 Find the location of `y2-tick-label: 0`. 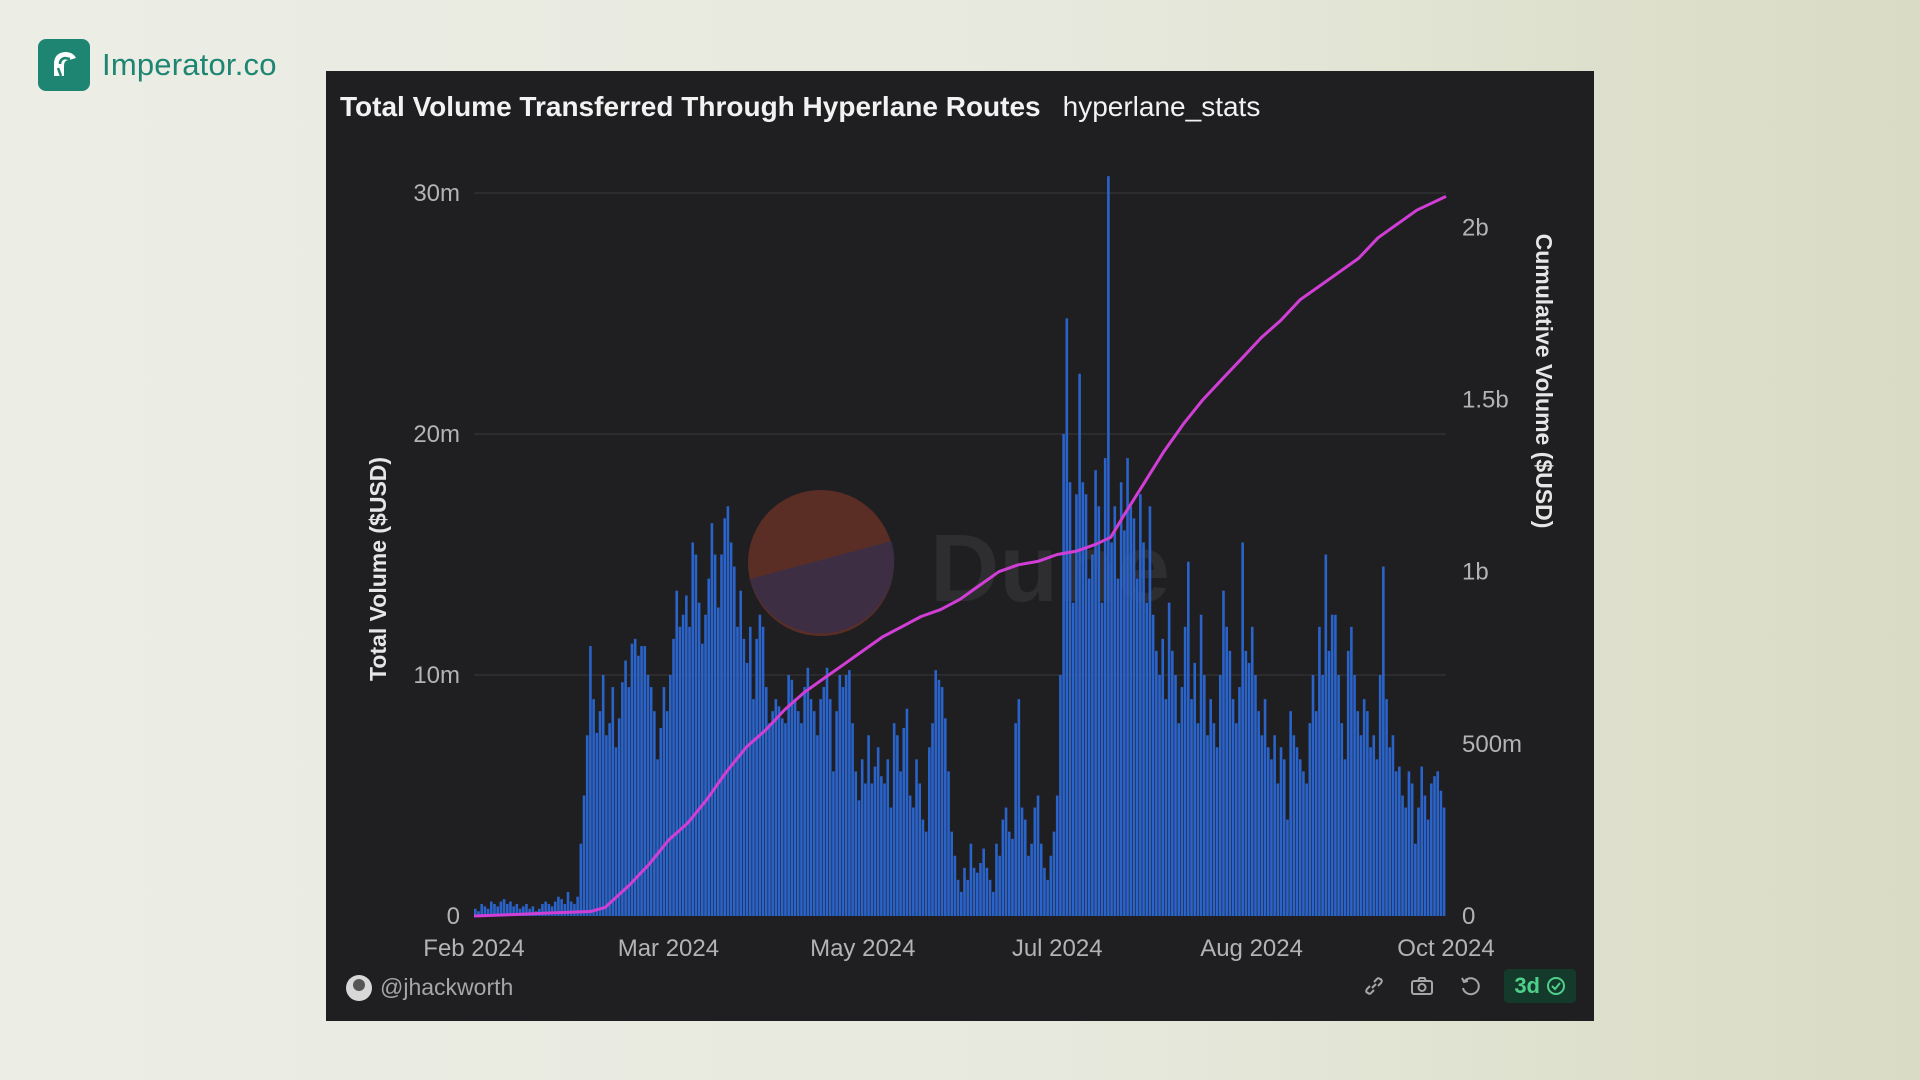

y2-tick-label: 0 is located at coordinates (1468, 916).